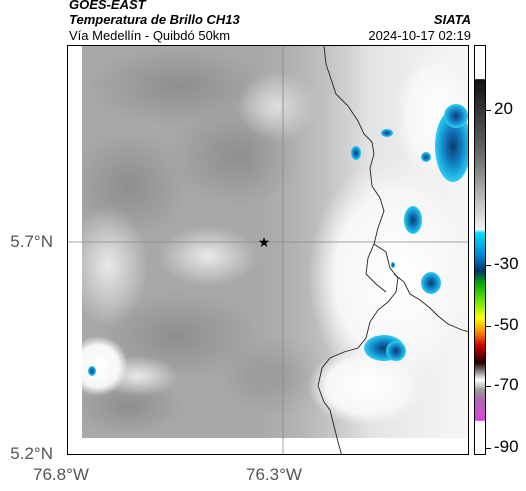 The image size is (526, 491). Describe the element at coordinates (61, 474) in the screenshot. I see `lon-tick-label: 76.8°W` at that location.